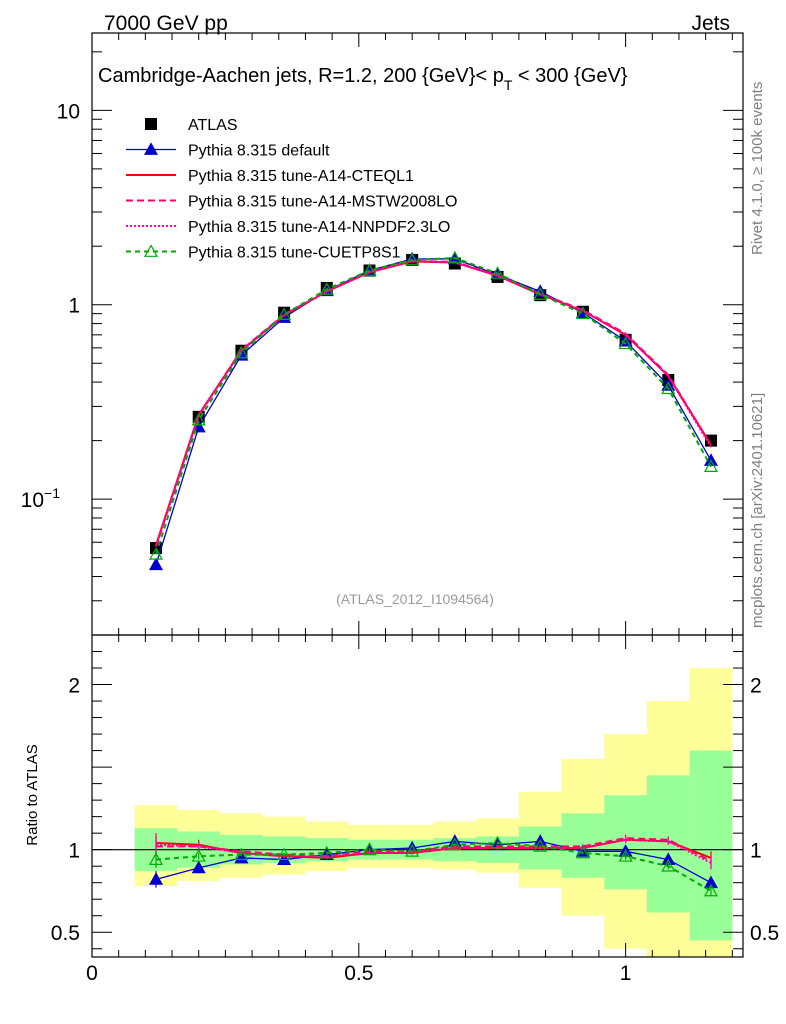 The height and width of the screenshot is (1024, 786). Describe the element at coordinates (74, 686) in the screenshot. I see `ratio-y-tick-label-2: 2` at that location.